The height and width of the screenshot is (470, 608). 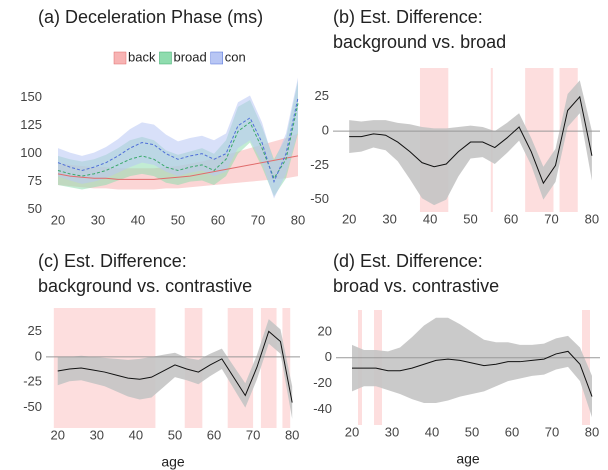 I want to click on panel-title: (a) Deceleration Phase (ms), so click(x=150, y=17).